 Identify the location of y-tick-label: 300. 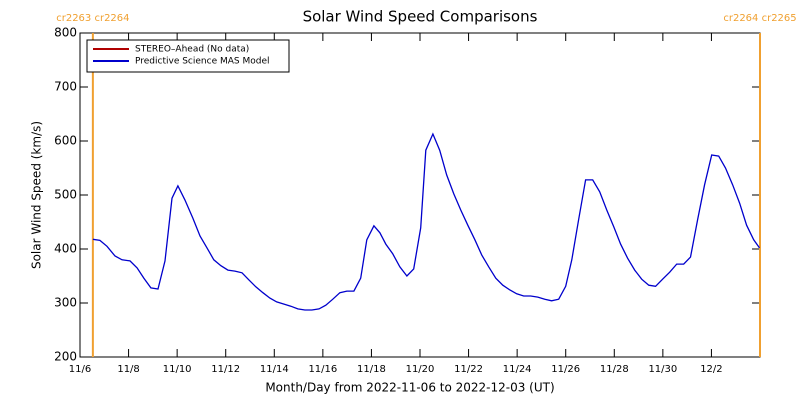
(65, 303).